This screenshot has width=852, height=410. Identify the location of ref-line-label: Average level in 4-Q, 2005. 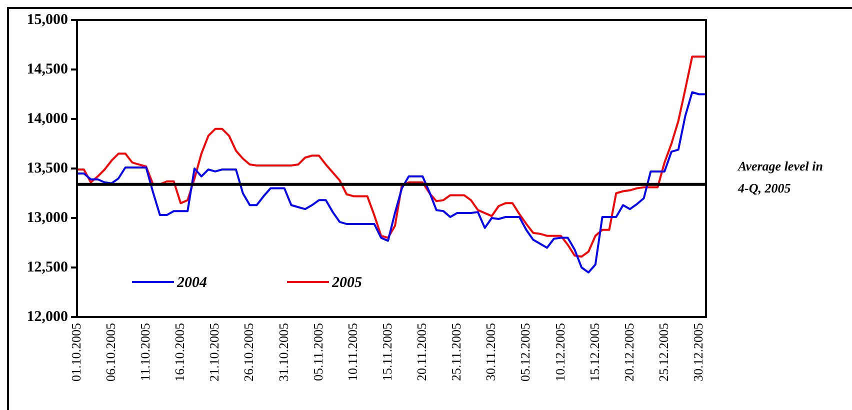
(780, 177).